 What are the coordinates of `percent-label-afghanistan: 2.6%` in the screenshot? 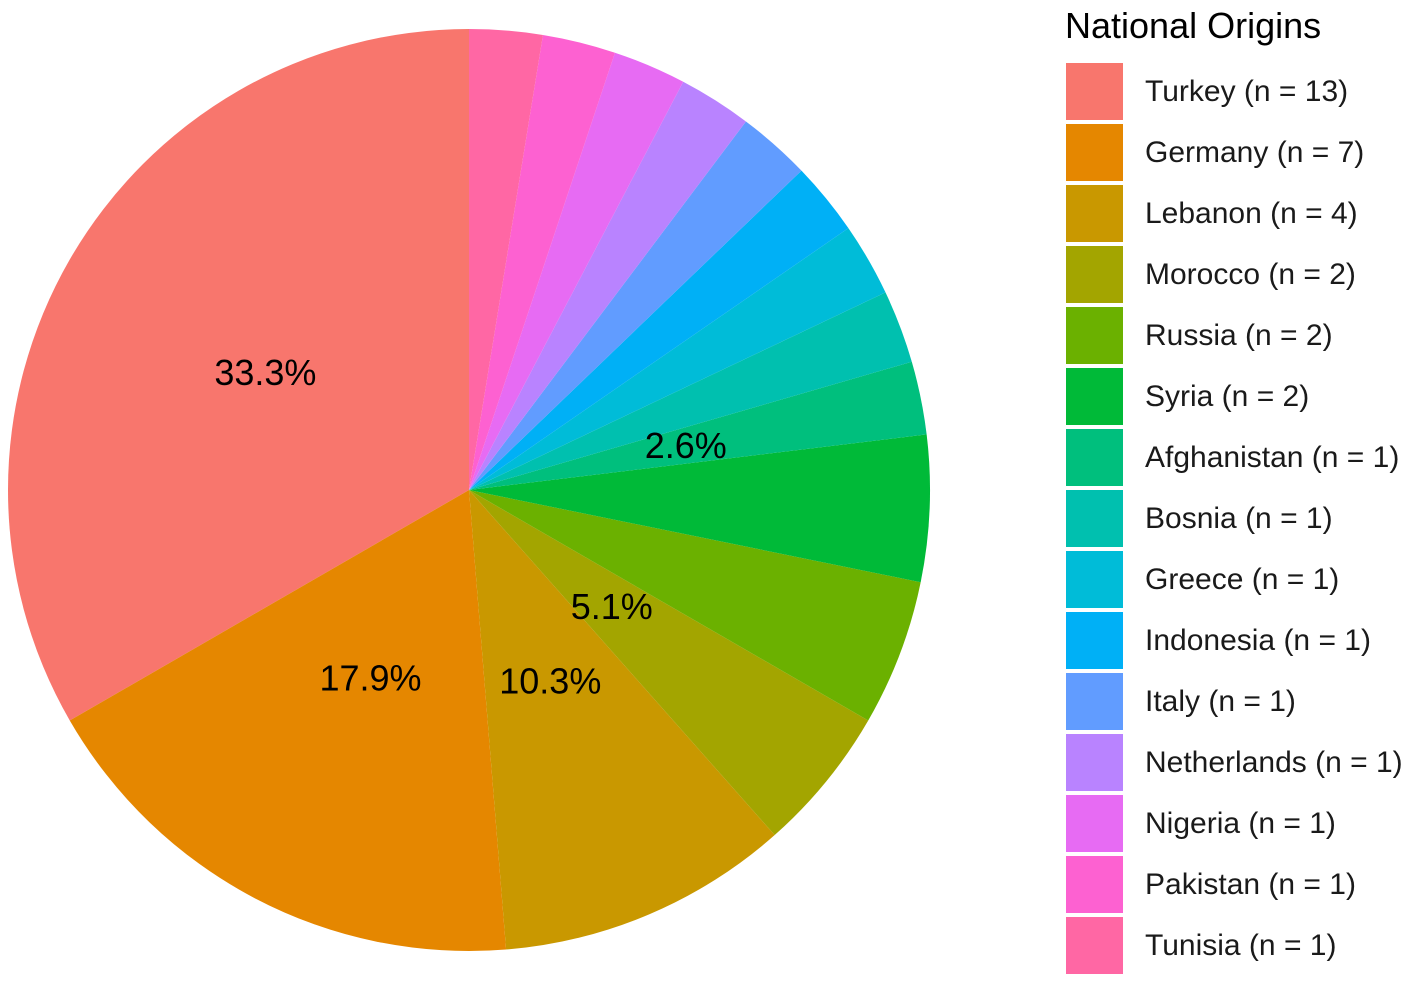 It's located at (686, 445).